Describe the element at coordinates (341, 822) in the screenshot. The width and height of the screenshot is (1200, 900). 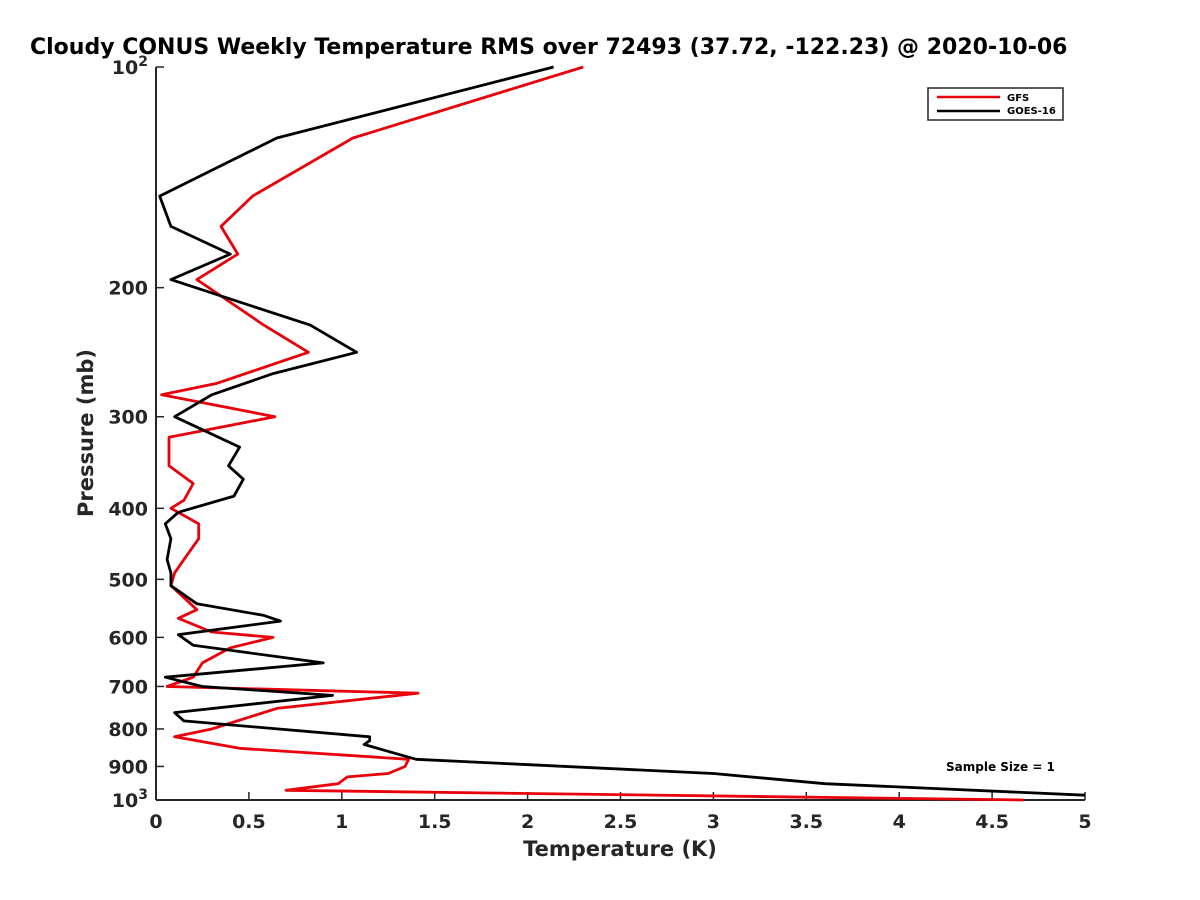
I see `x-tick-label: 1` at that location.